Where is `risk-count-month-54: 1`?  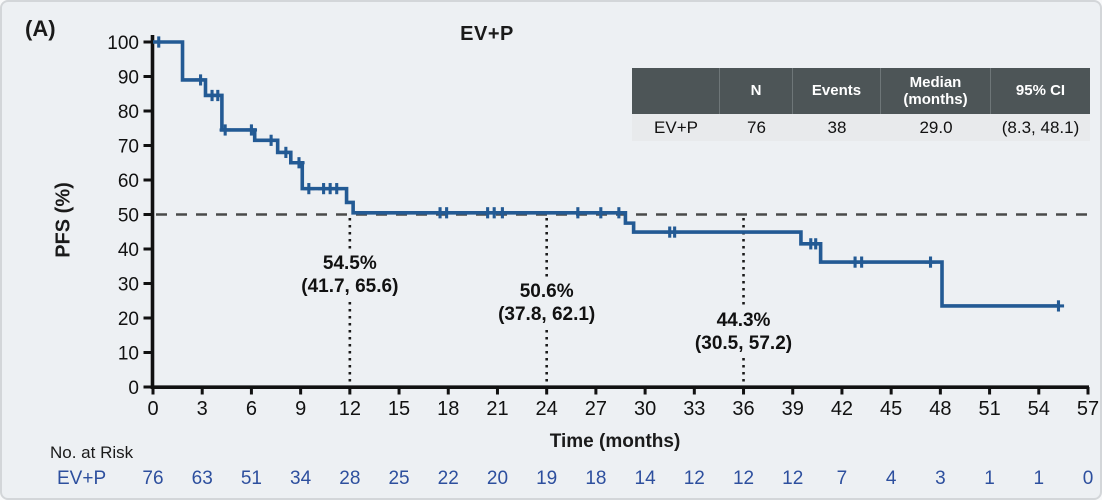 risk-count-month-54: 1 is located at coordinates (1039, 478).